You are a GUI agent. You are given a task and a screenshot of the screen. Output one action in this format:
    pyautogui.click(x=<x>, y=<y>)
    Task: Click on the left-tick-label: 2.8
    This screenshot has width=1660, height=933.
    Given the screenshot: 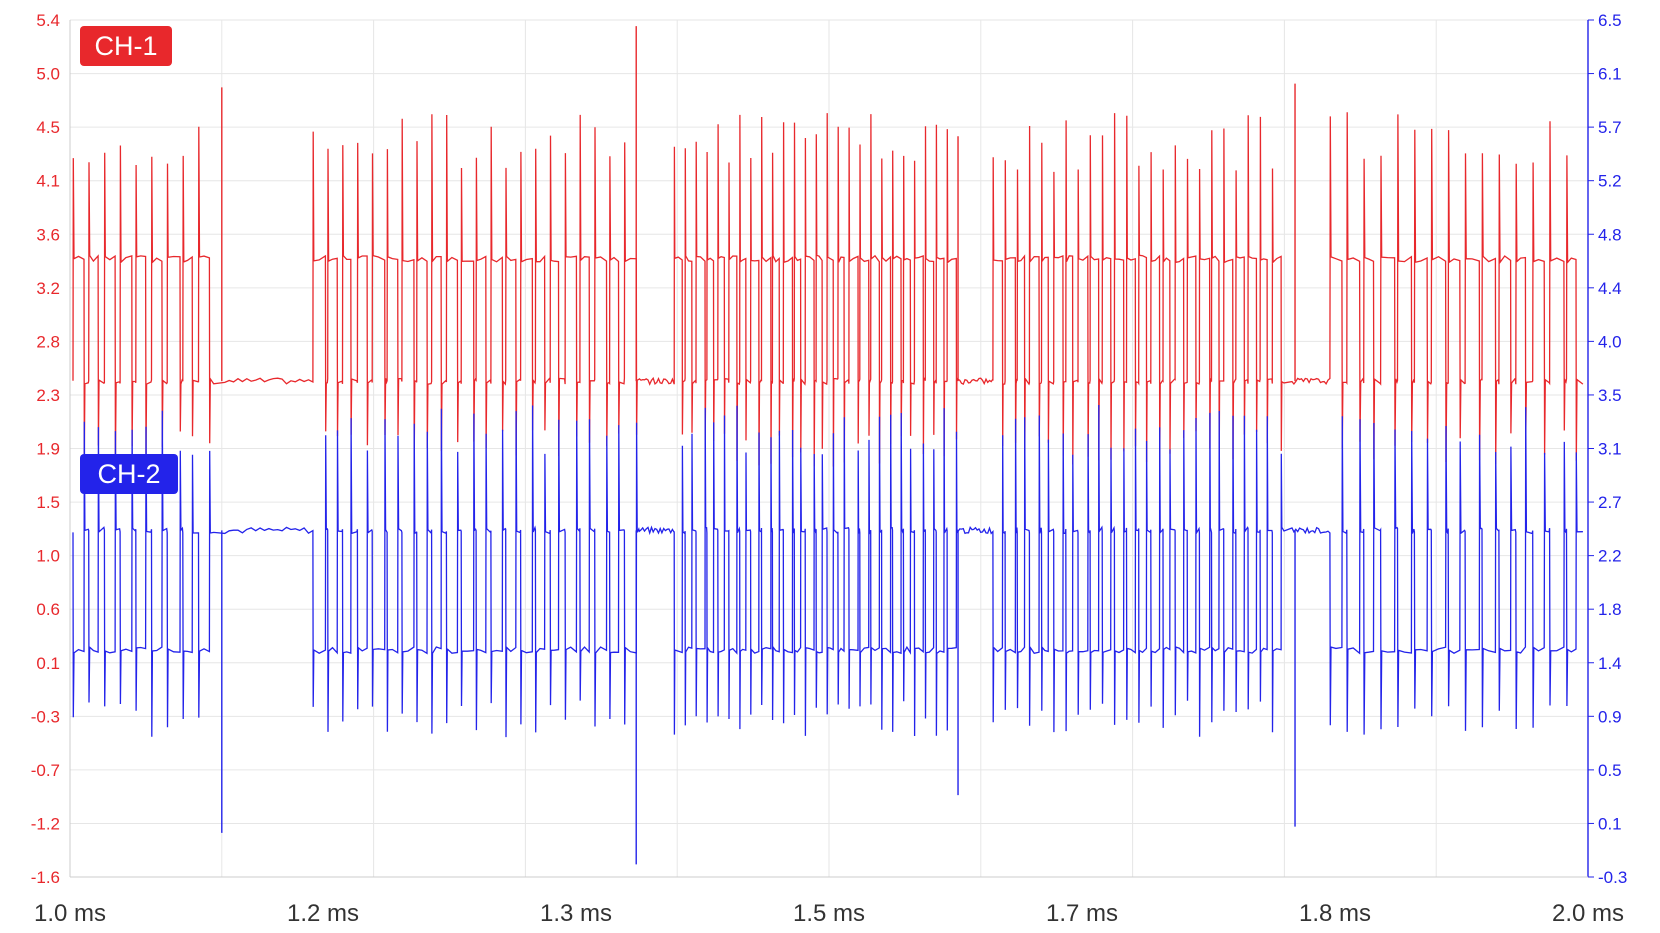 What is the action you would take?
    pyautogui.click(x=48, y=341)
    